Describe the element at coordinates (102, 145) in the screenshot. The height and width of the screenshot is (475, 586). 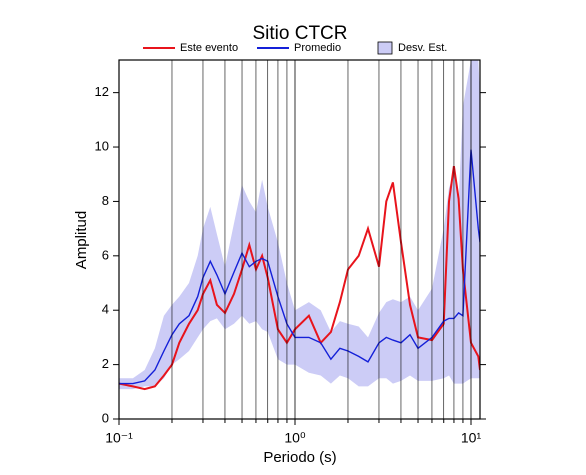
I see `y-tick-label: 10` at that location.